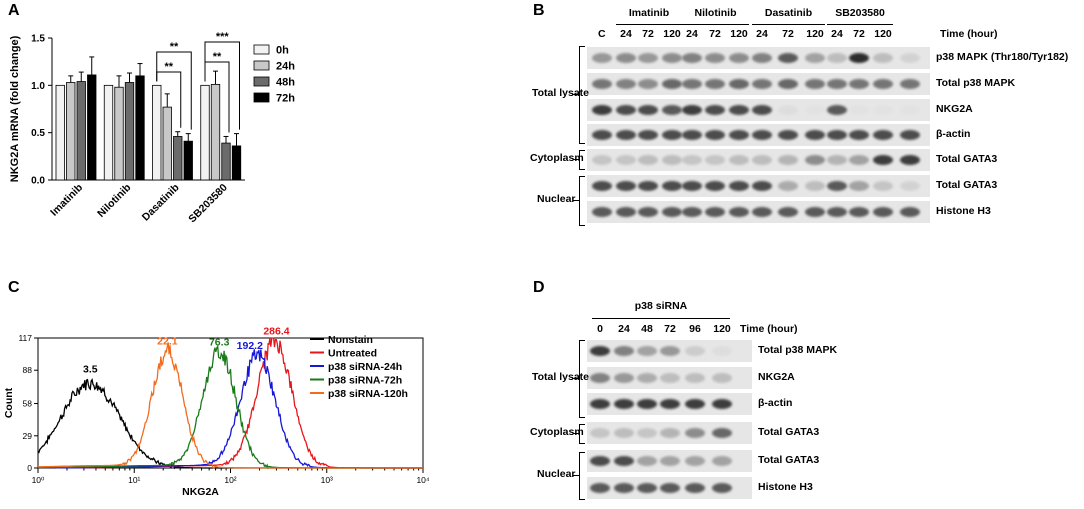  I want to click on time-axis-label: Time (hour), so click(969, 34).